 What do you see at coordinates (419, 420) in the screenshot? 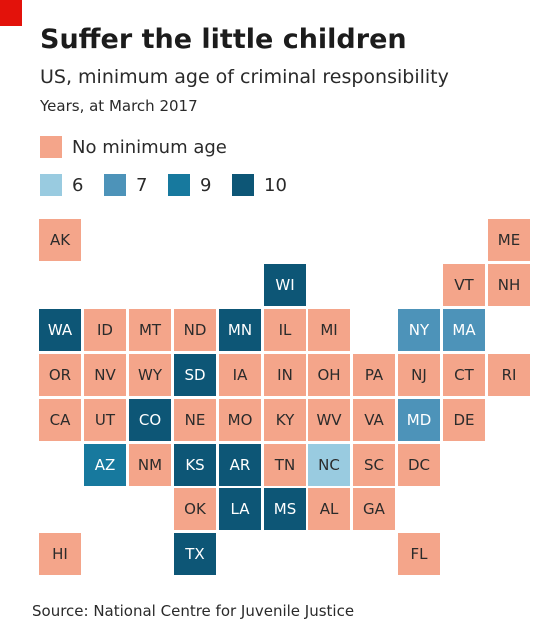
I see `state-tile-md: MD` at bounding box center [419, 420].